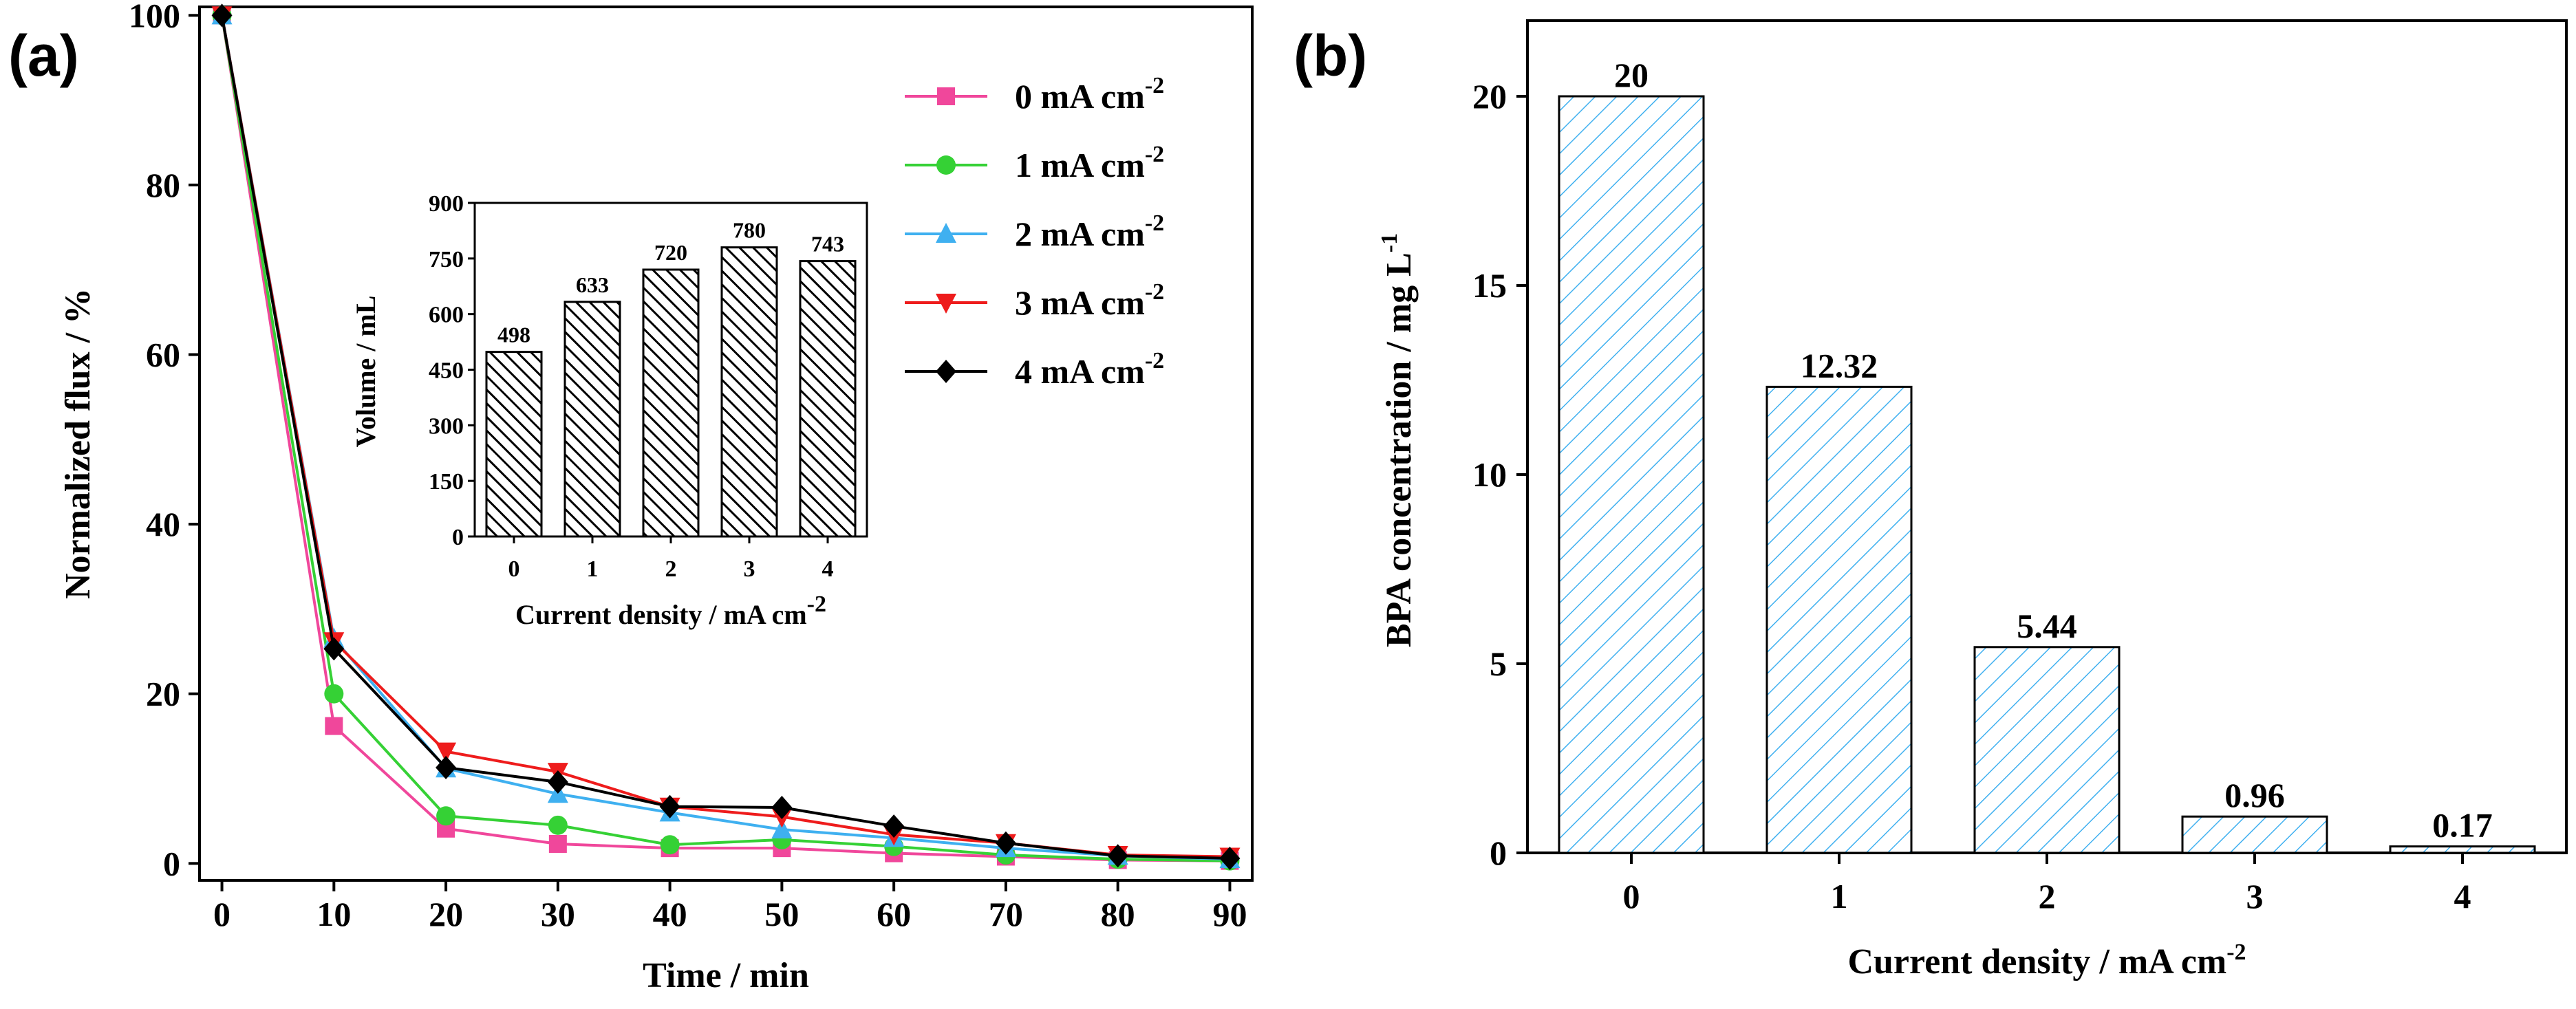 This screenshot has height=1009, width=2576. I want to click on inset-y-axis-title: Volume / mL, so click(365, 372).